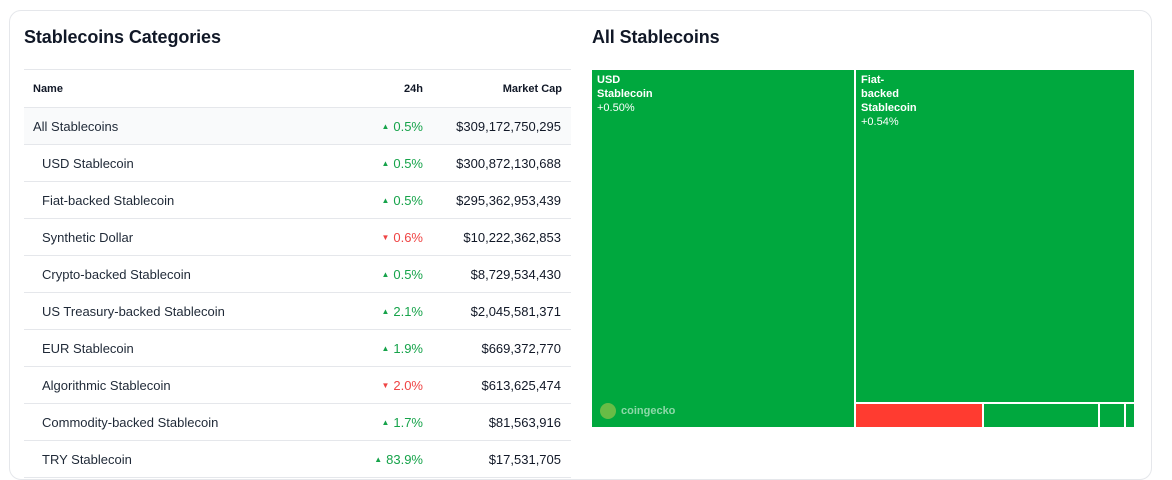 The width and height of the screenshot is (1172, 480). Describe the element at coordinates (179, 459) in the screenshot. I see `category-name: TRY Stablecoin` at that location.